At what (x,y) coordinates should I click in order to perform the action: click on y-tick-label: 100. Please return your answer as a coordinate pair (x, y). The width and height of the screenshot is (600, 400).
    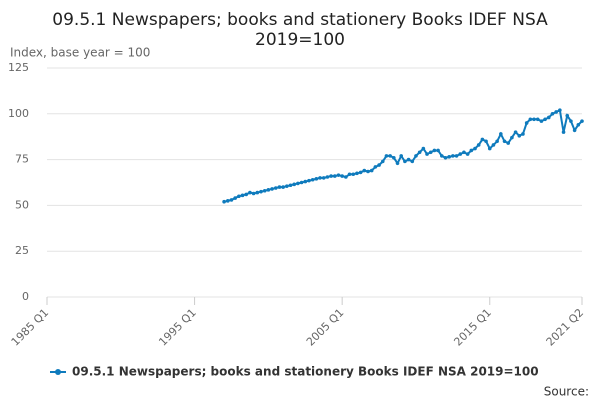
    Looking at the image, I should click on (18, 113).